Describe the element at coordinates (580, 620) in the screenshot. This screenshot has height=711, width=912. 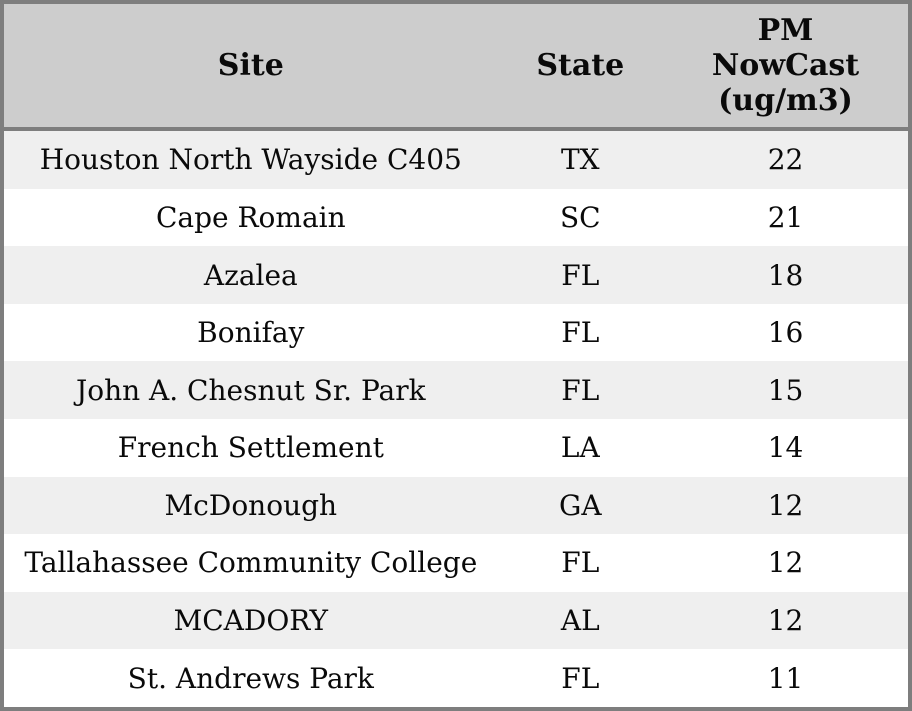
I see `state-cell: AL` at that location.